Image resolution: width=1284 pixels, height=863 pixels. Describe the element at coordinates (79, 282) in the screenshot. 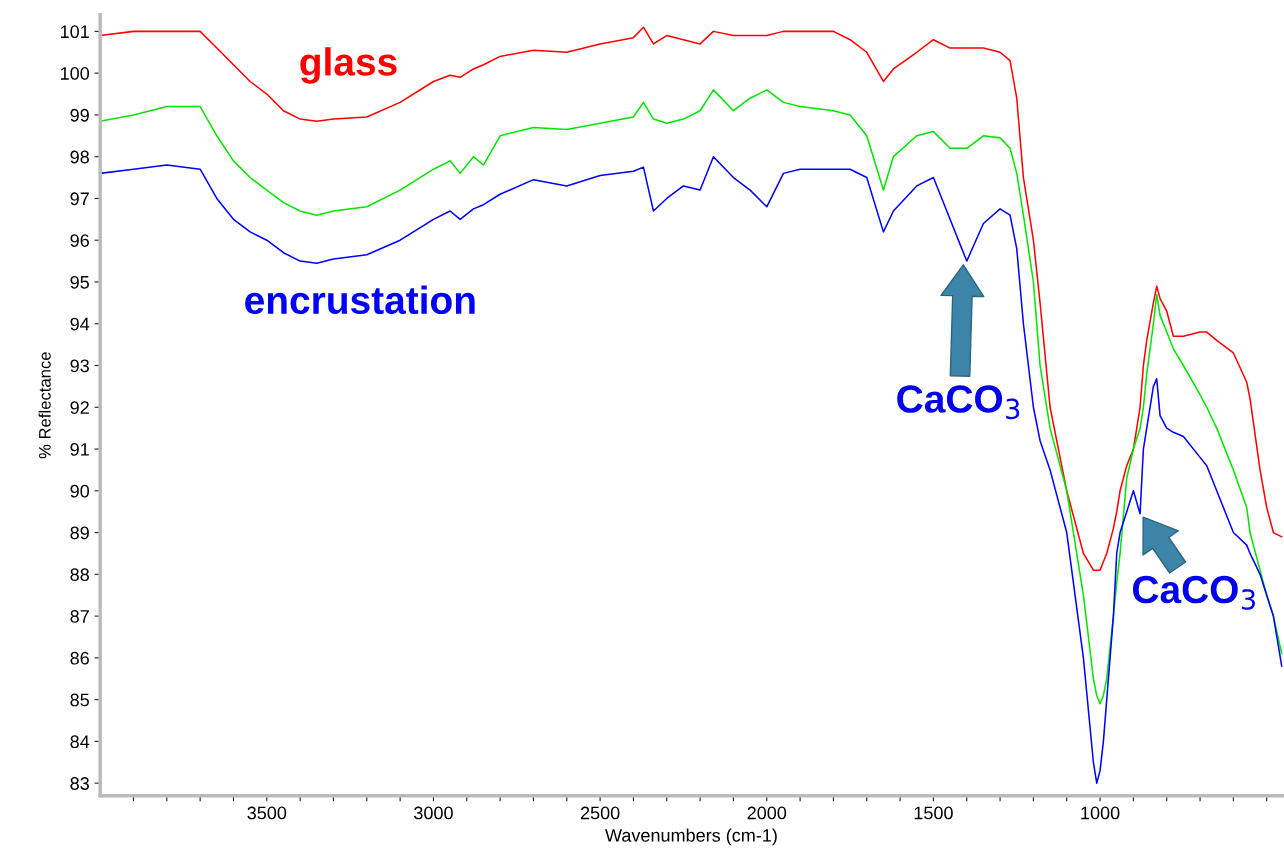

I see `y-tick-label: 95` at that location.